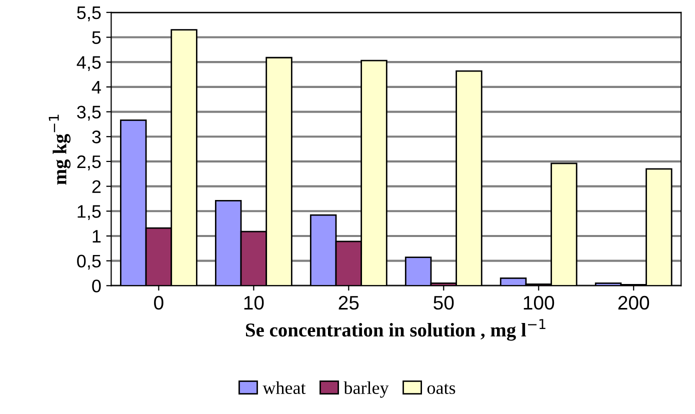 This screenshot has width=695, height=414. What do you see at coordinates (96, 137) in the screenshot?
I see `y-tick-label: 3` at bounding box center [96, 137].